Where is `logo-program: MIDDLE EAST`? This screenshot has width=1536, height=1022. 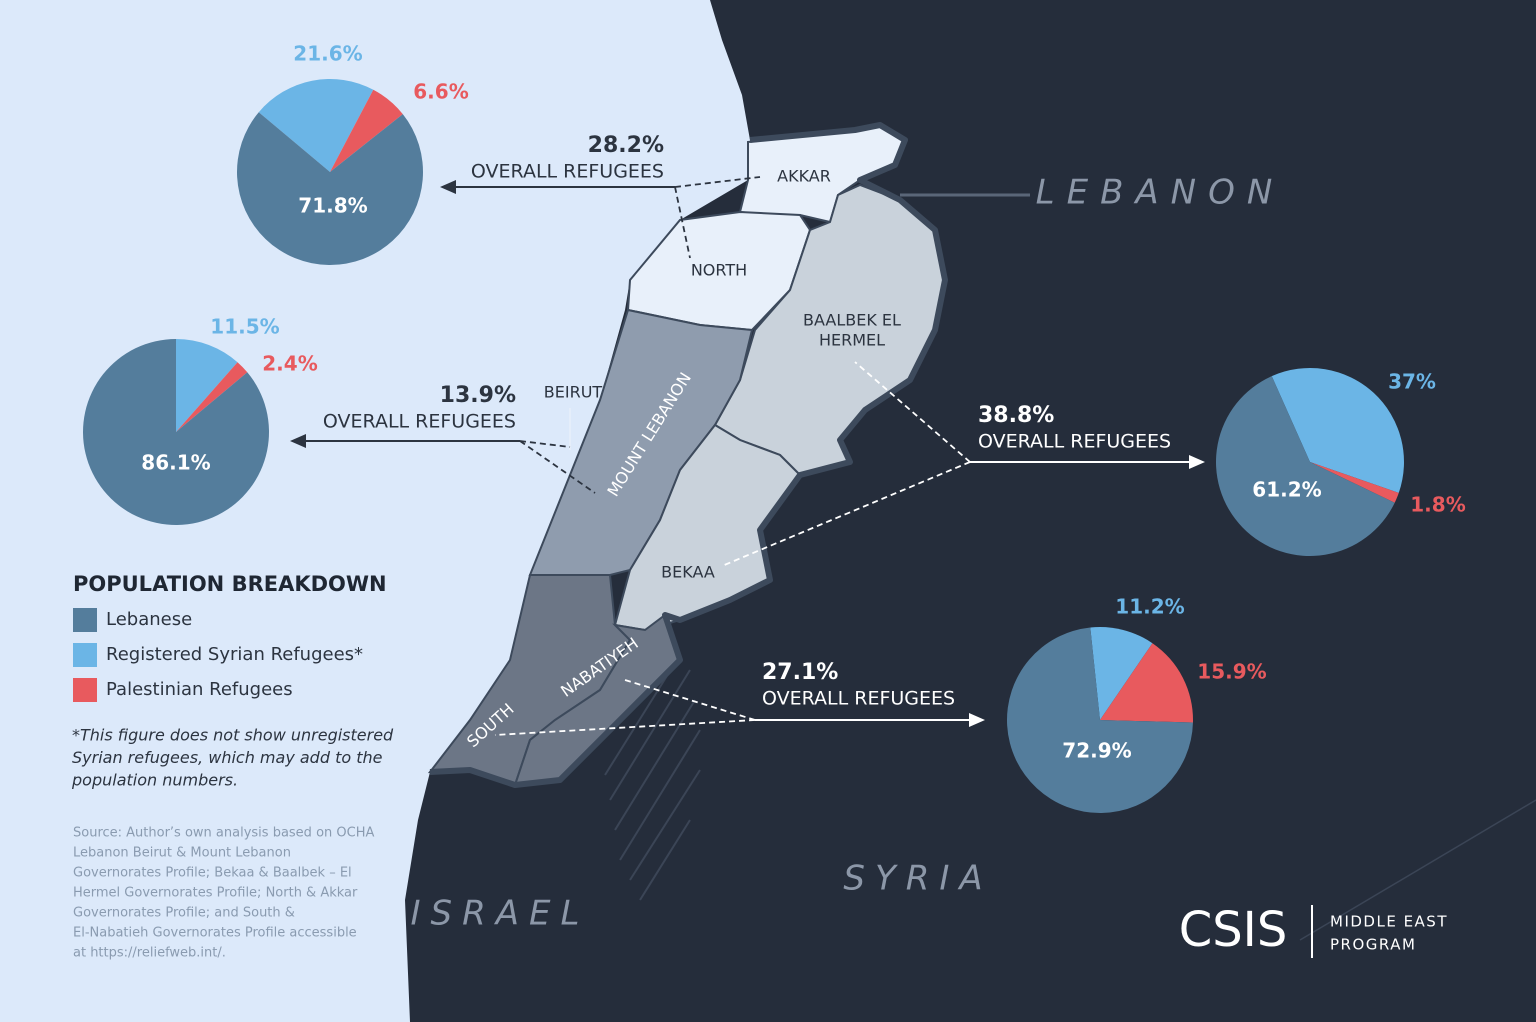 logo-program: MIDDLE EAST is located at coordinates (1389, 922).